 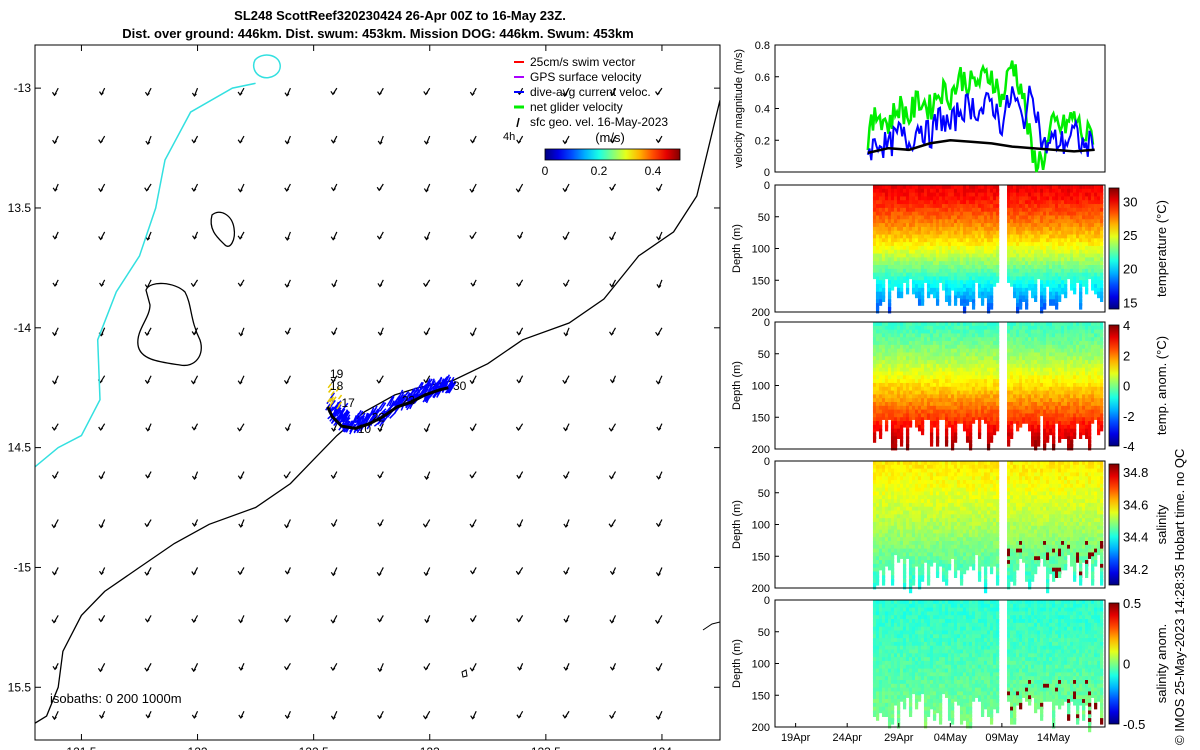 I want to click on depth-tick-label: 150, so click(x=761, y=281).